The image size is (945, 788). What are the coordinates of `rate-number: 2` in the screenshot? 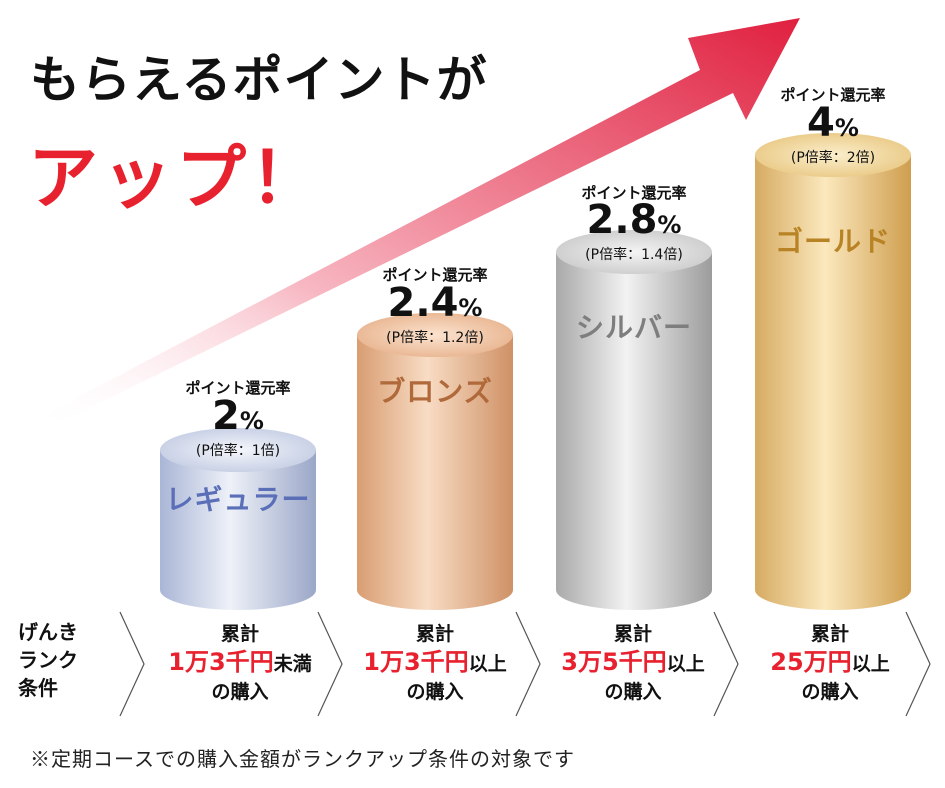 It's located at (226, 416).